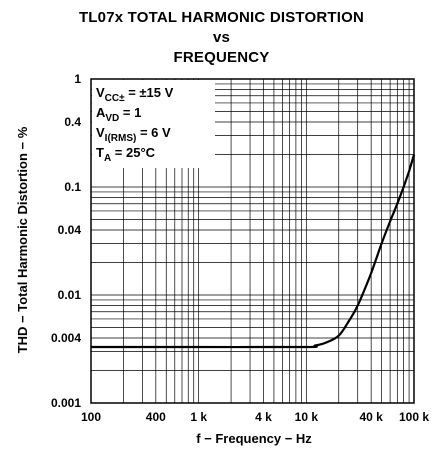 This screenshot has width=443, height=453. I want to click on y-tick-label: 0.04, so click(70, 230).